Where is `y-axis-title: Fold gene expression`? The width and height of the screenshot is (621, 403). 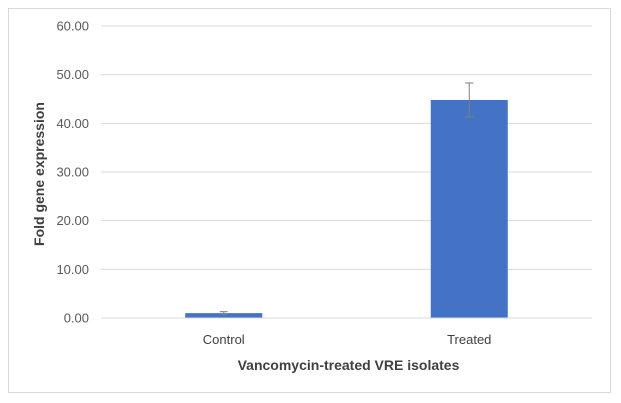
y-axis-title: Fold gene expression is located at coordinates (39, 174).